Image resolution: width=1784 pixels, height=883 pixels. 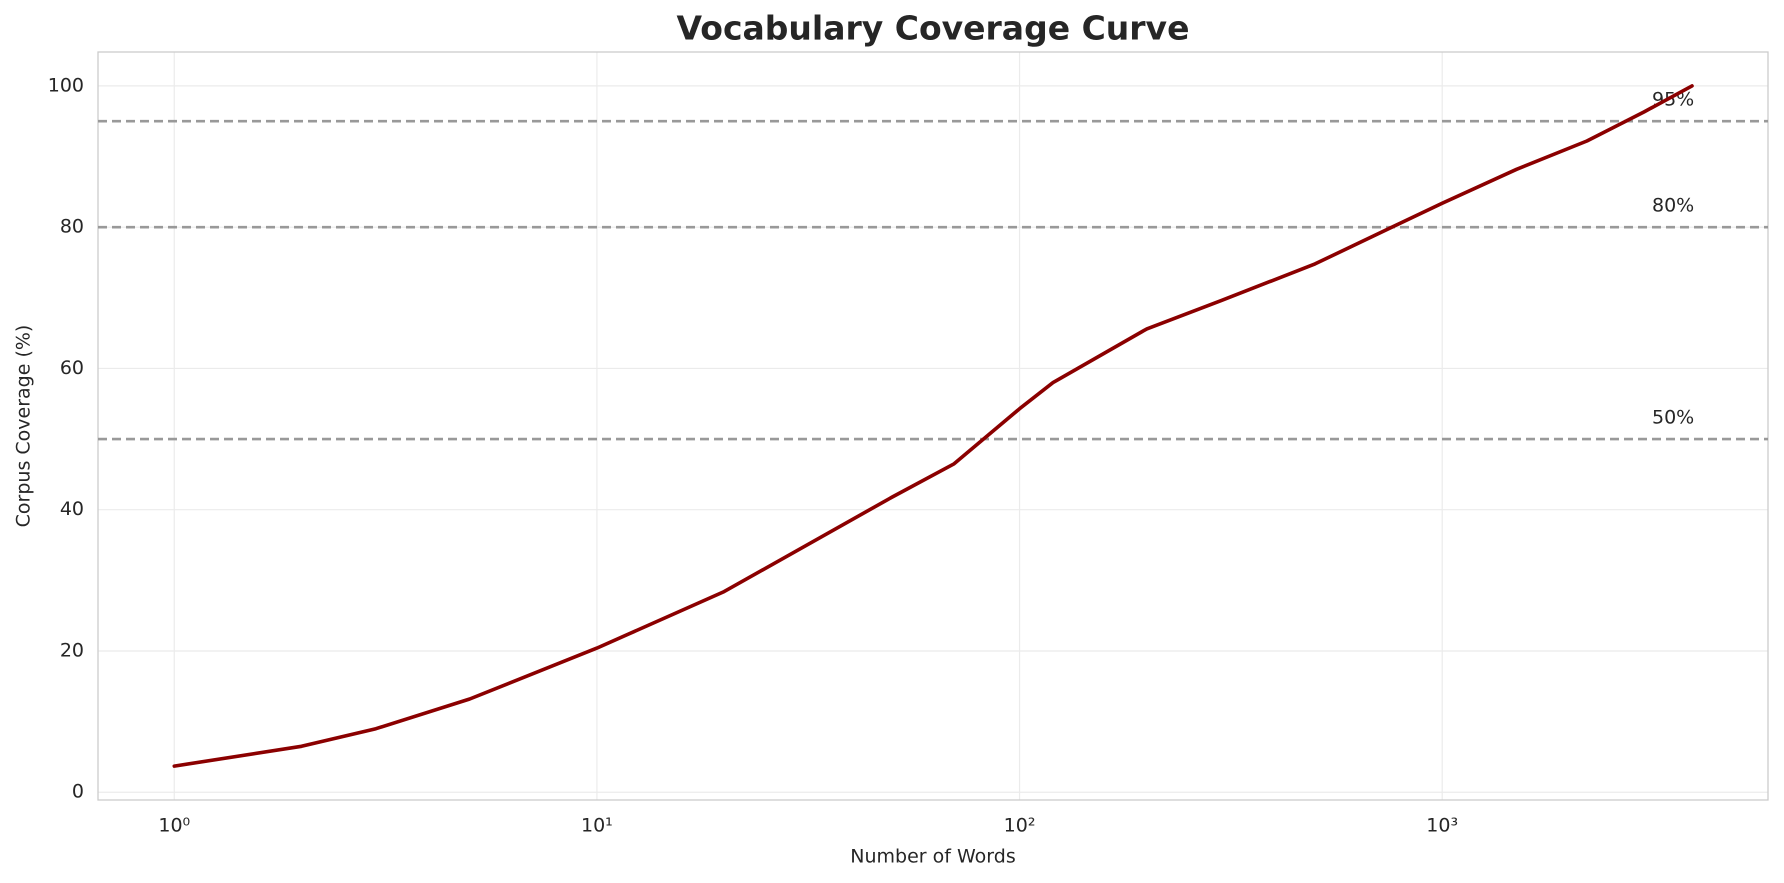 I want to click on y-tick-label: 60, so click(x=72, y=368).